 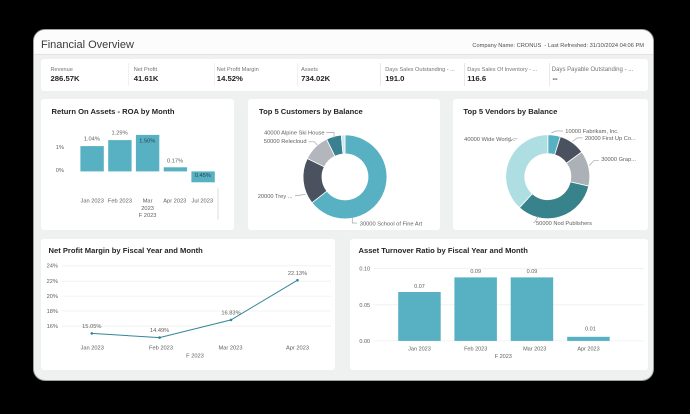 I want to click on svg-text: 1%, so click(x=60, y=147).